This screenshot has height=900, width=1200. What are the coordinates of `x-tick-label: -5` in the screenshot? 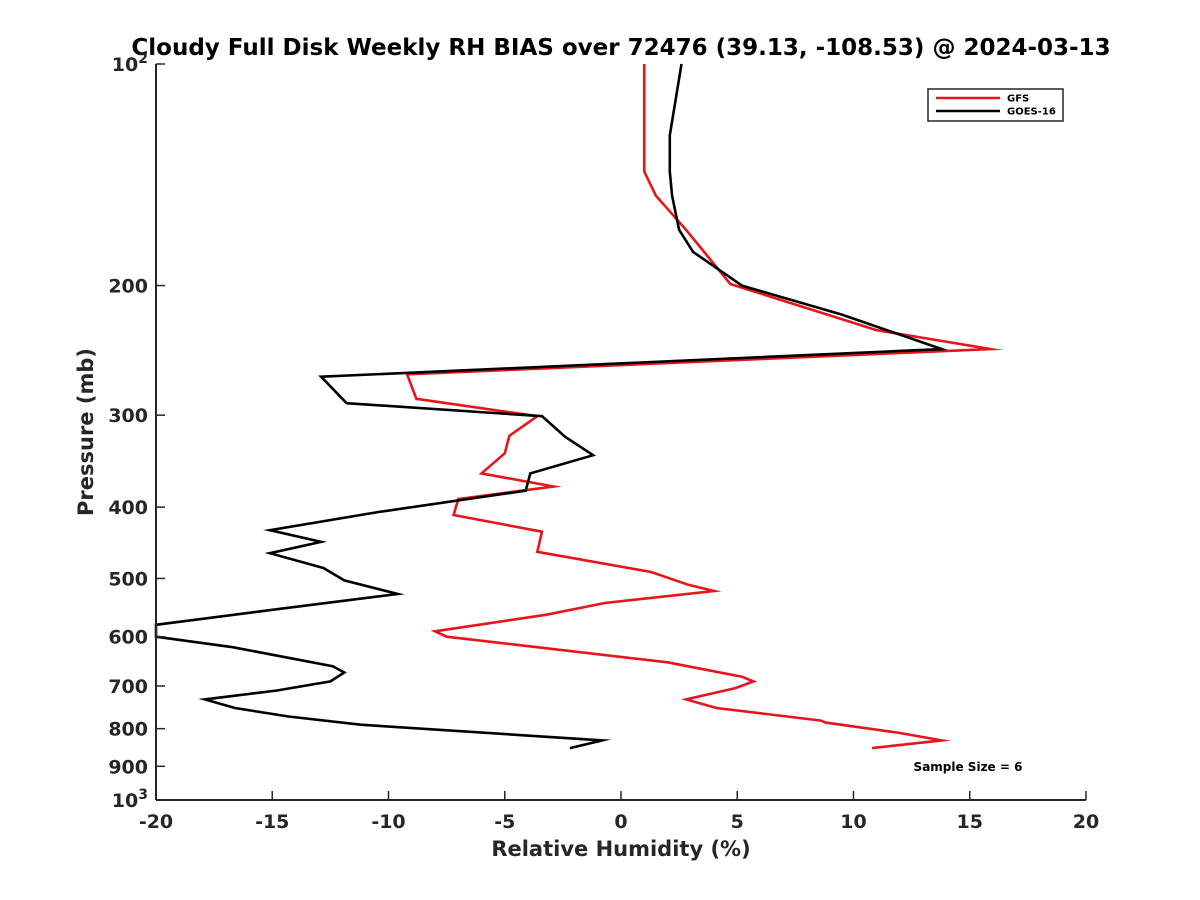 It's located at (504, 822).